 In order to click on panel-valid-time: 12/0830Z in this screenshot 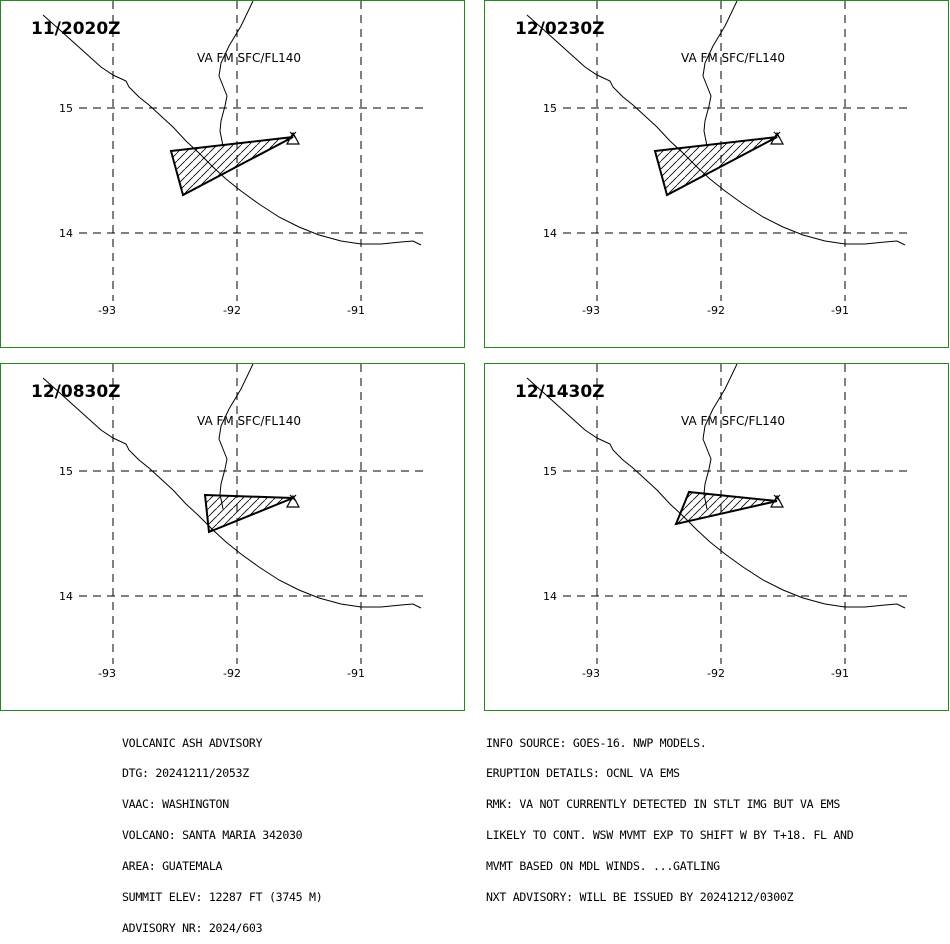, I will do `click(76, 392)`.